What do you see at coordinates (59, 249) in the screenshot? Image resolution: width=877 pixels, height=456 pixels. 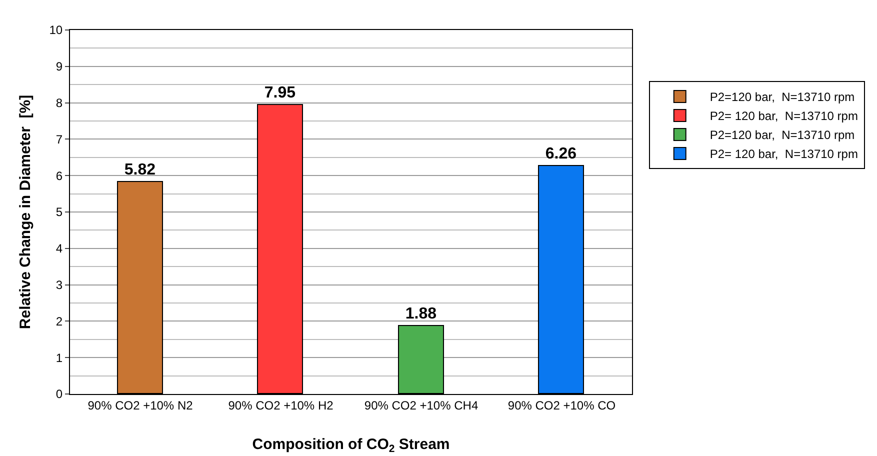 I see `y-tick-label: 4` at bounding box center [59, 249].